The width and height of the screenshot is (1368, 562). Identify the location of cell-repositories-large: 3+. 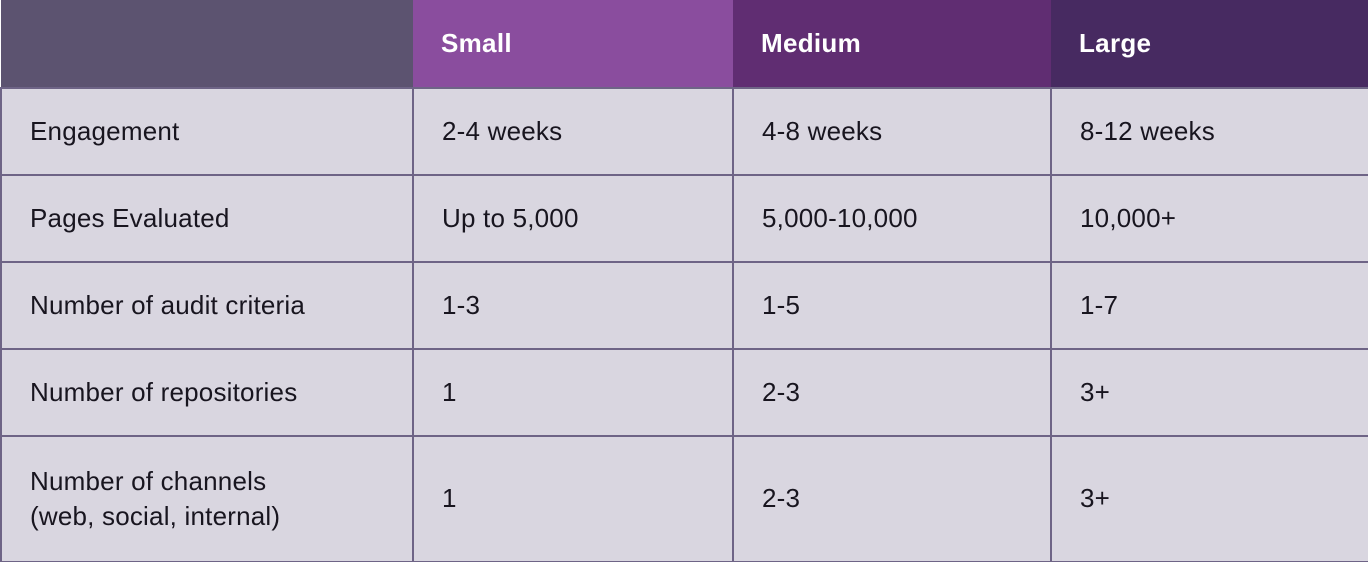
(1209, 392).